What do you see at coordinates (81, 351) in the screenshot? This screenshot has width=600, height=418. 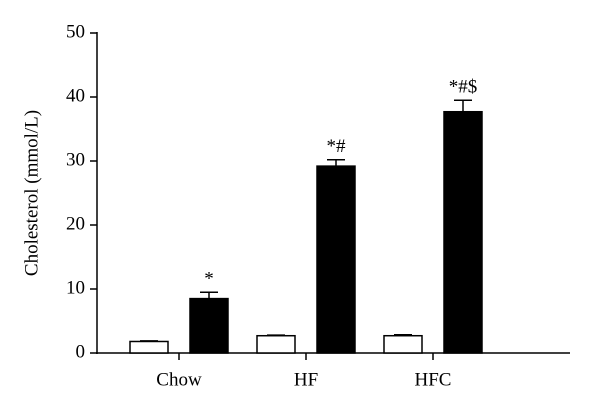 I see `y-tick-label: 0` at bounding box center [81, 351].